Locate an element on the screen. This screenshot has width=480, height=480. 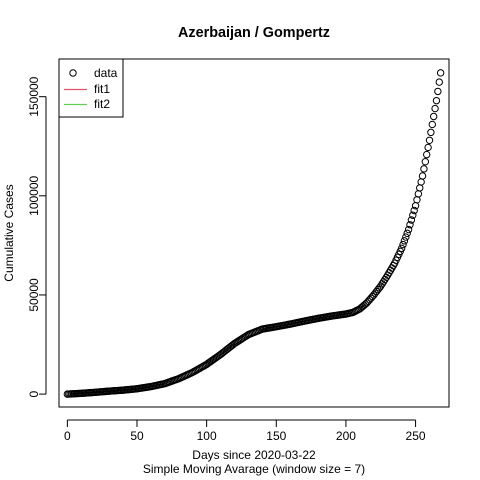
y-axis-label: Cumulative Cases is located at coordinates (9, 232).